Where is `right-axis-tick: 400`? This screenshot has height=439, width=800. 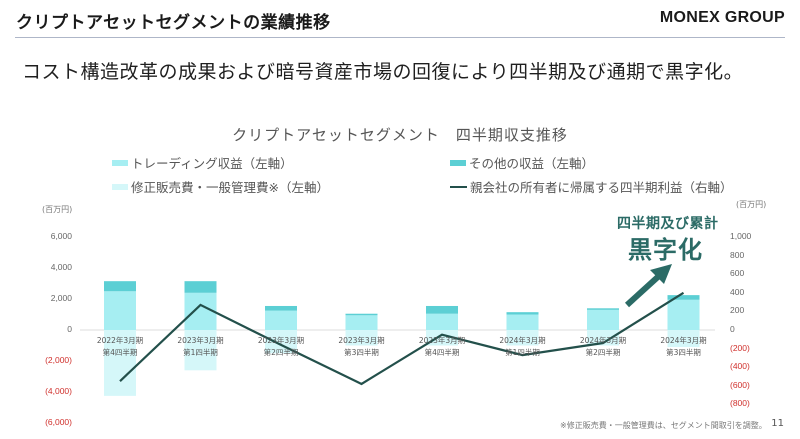
right-axis-tick: 400 is located at coordinates (737, 291).